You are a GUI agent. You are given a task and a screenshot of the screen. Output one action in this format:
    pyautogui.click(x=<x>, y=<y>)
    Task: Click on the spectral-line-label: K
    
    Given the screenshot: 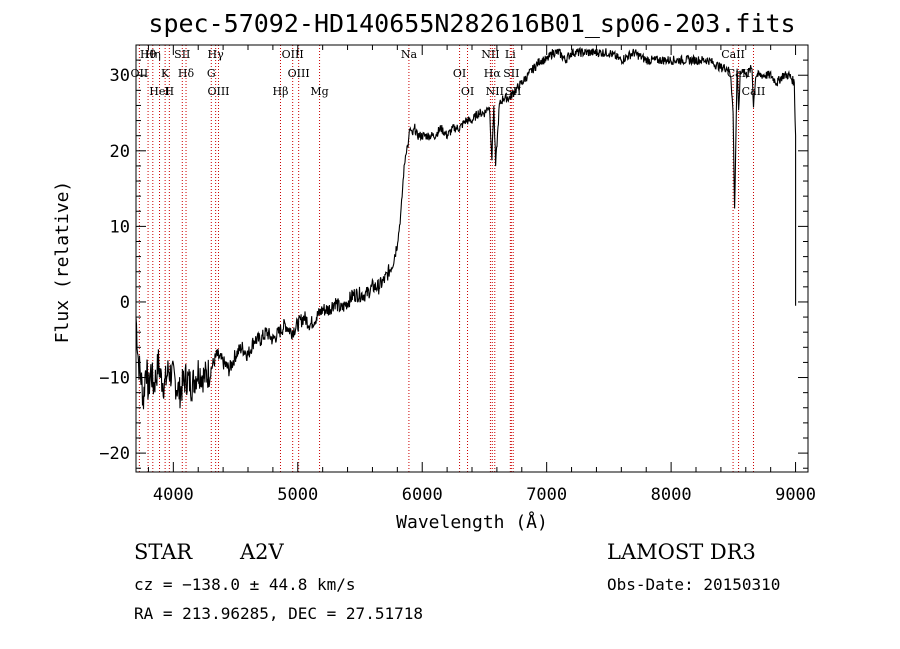 What is the action you would take?
    pyautogui.click(x=165, y=73)
    